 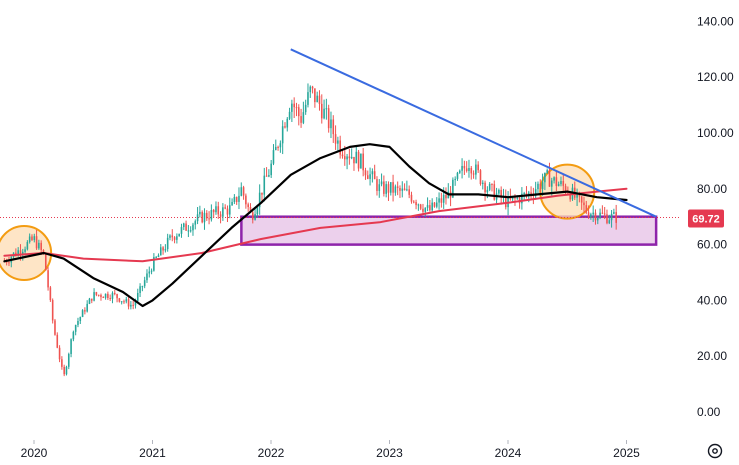 I want to click on y-tick-label-7: 140.00, so click(x=715, y=21).